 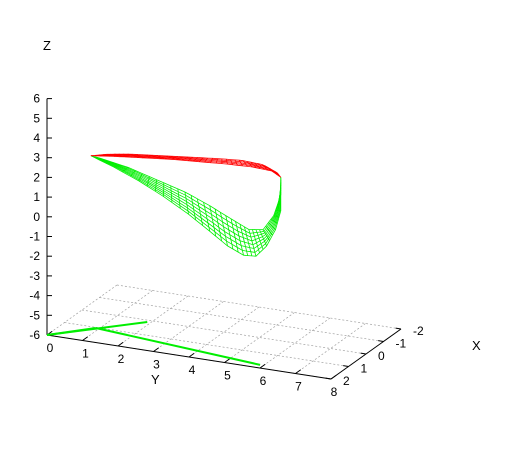 I want to click on y-axis-label: Y, so click(x=155, y=379).